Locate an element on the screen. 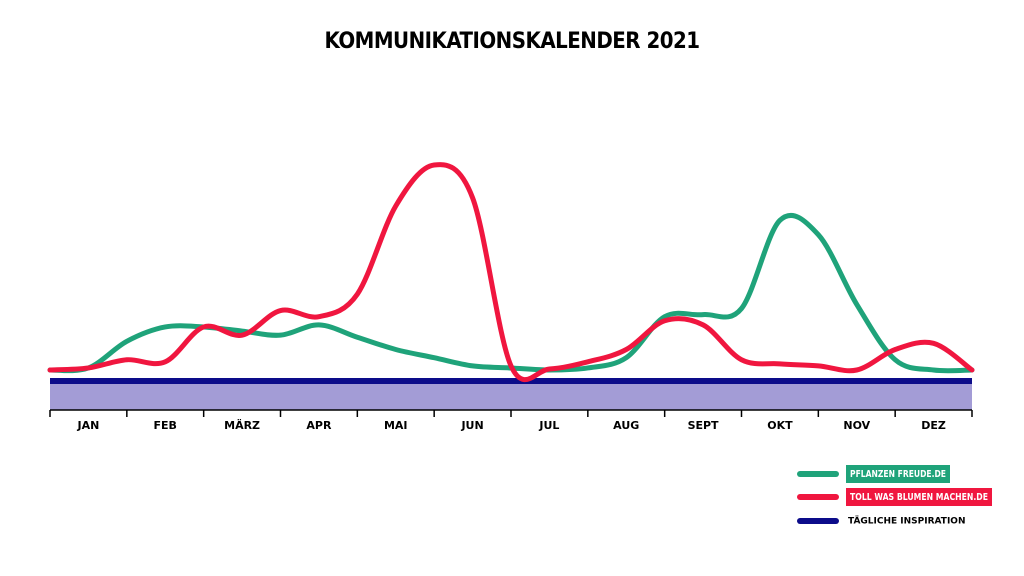 This screenshot has height=576, width=1024. legend-label: TOLL WAS BLUMEN MACHEN.DE is located at coordinates (919, 497).